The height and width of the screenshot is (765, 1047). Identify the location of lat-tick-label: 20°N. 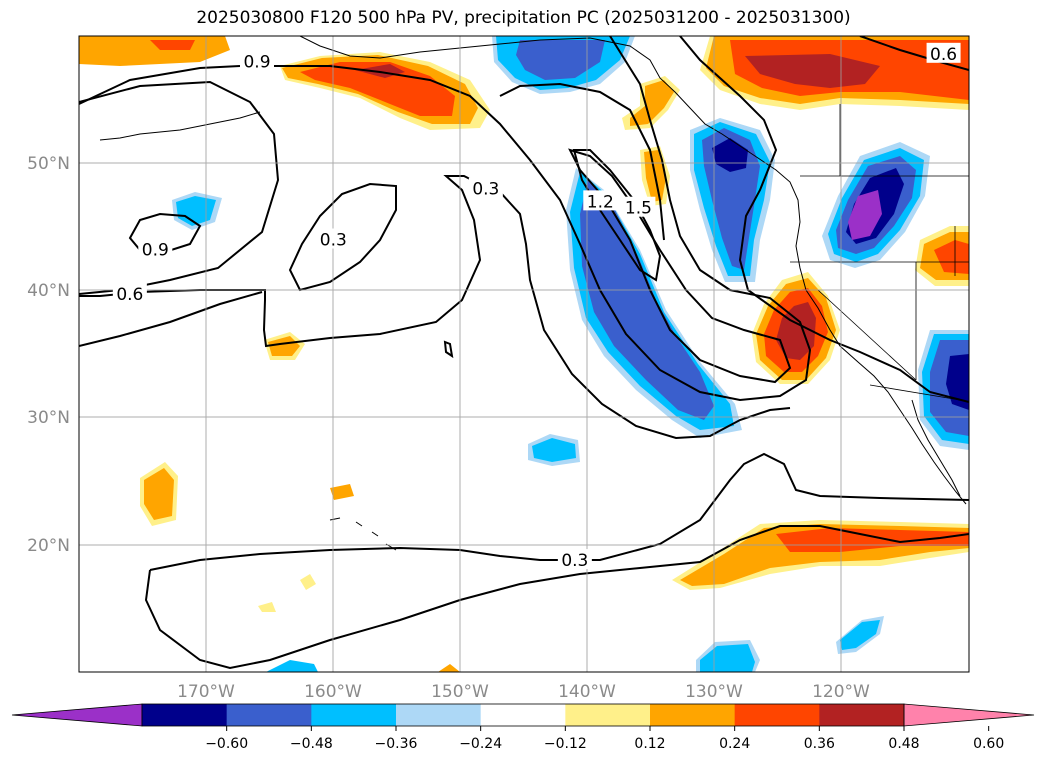
(48, 546).